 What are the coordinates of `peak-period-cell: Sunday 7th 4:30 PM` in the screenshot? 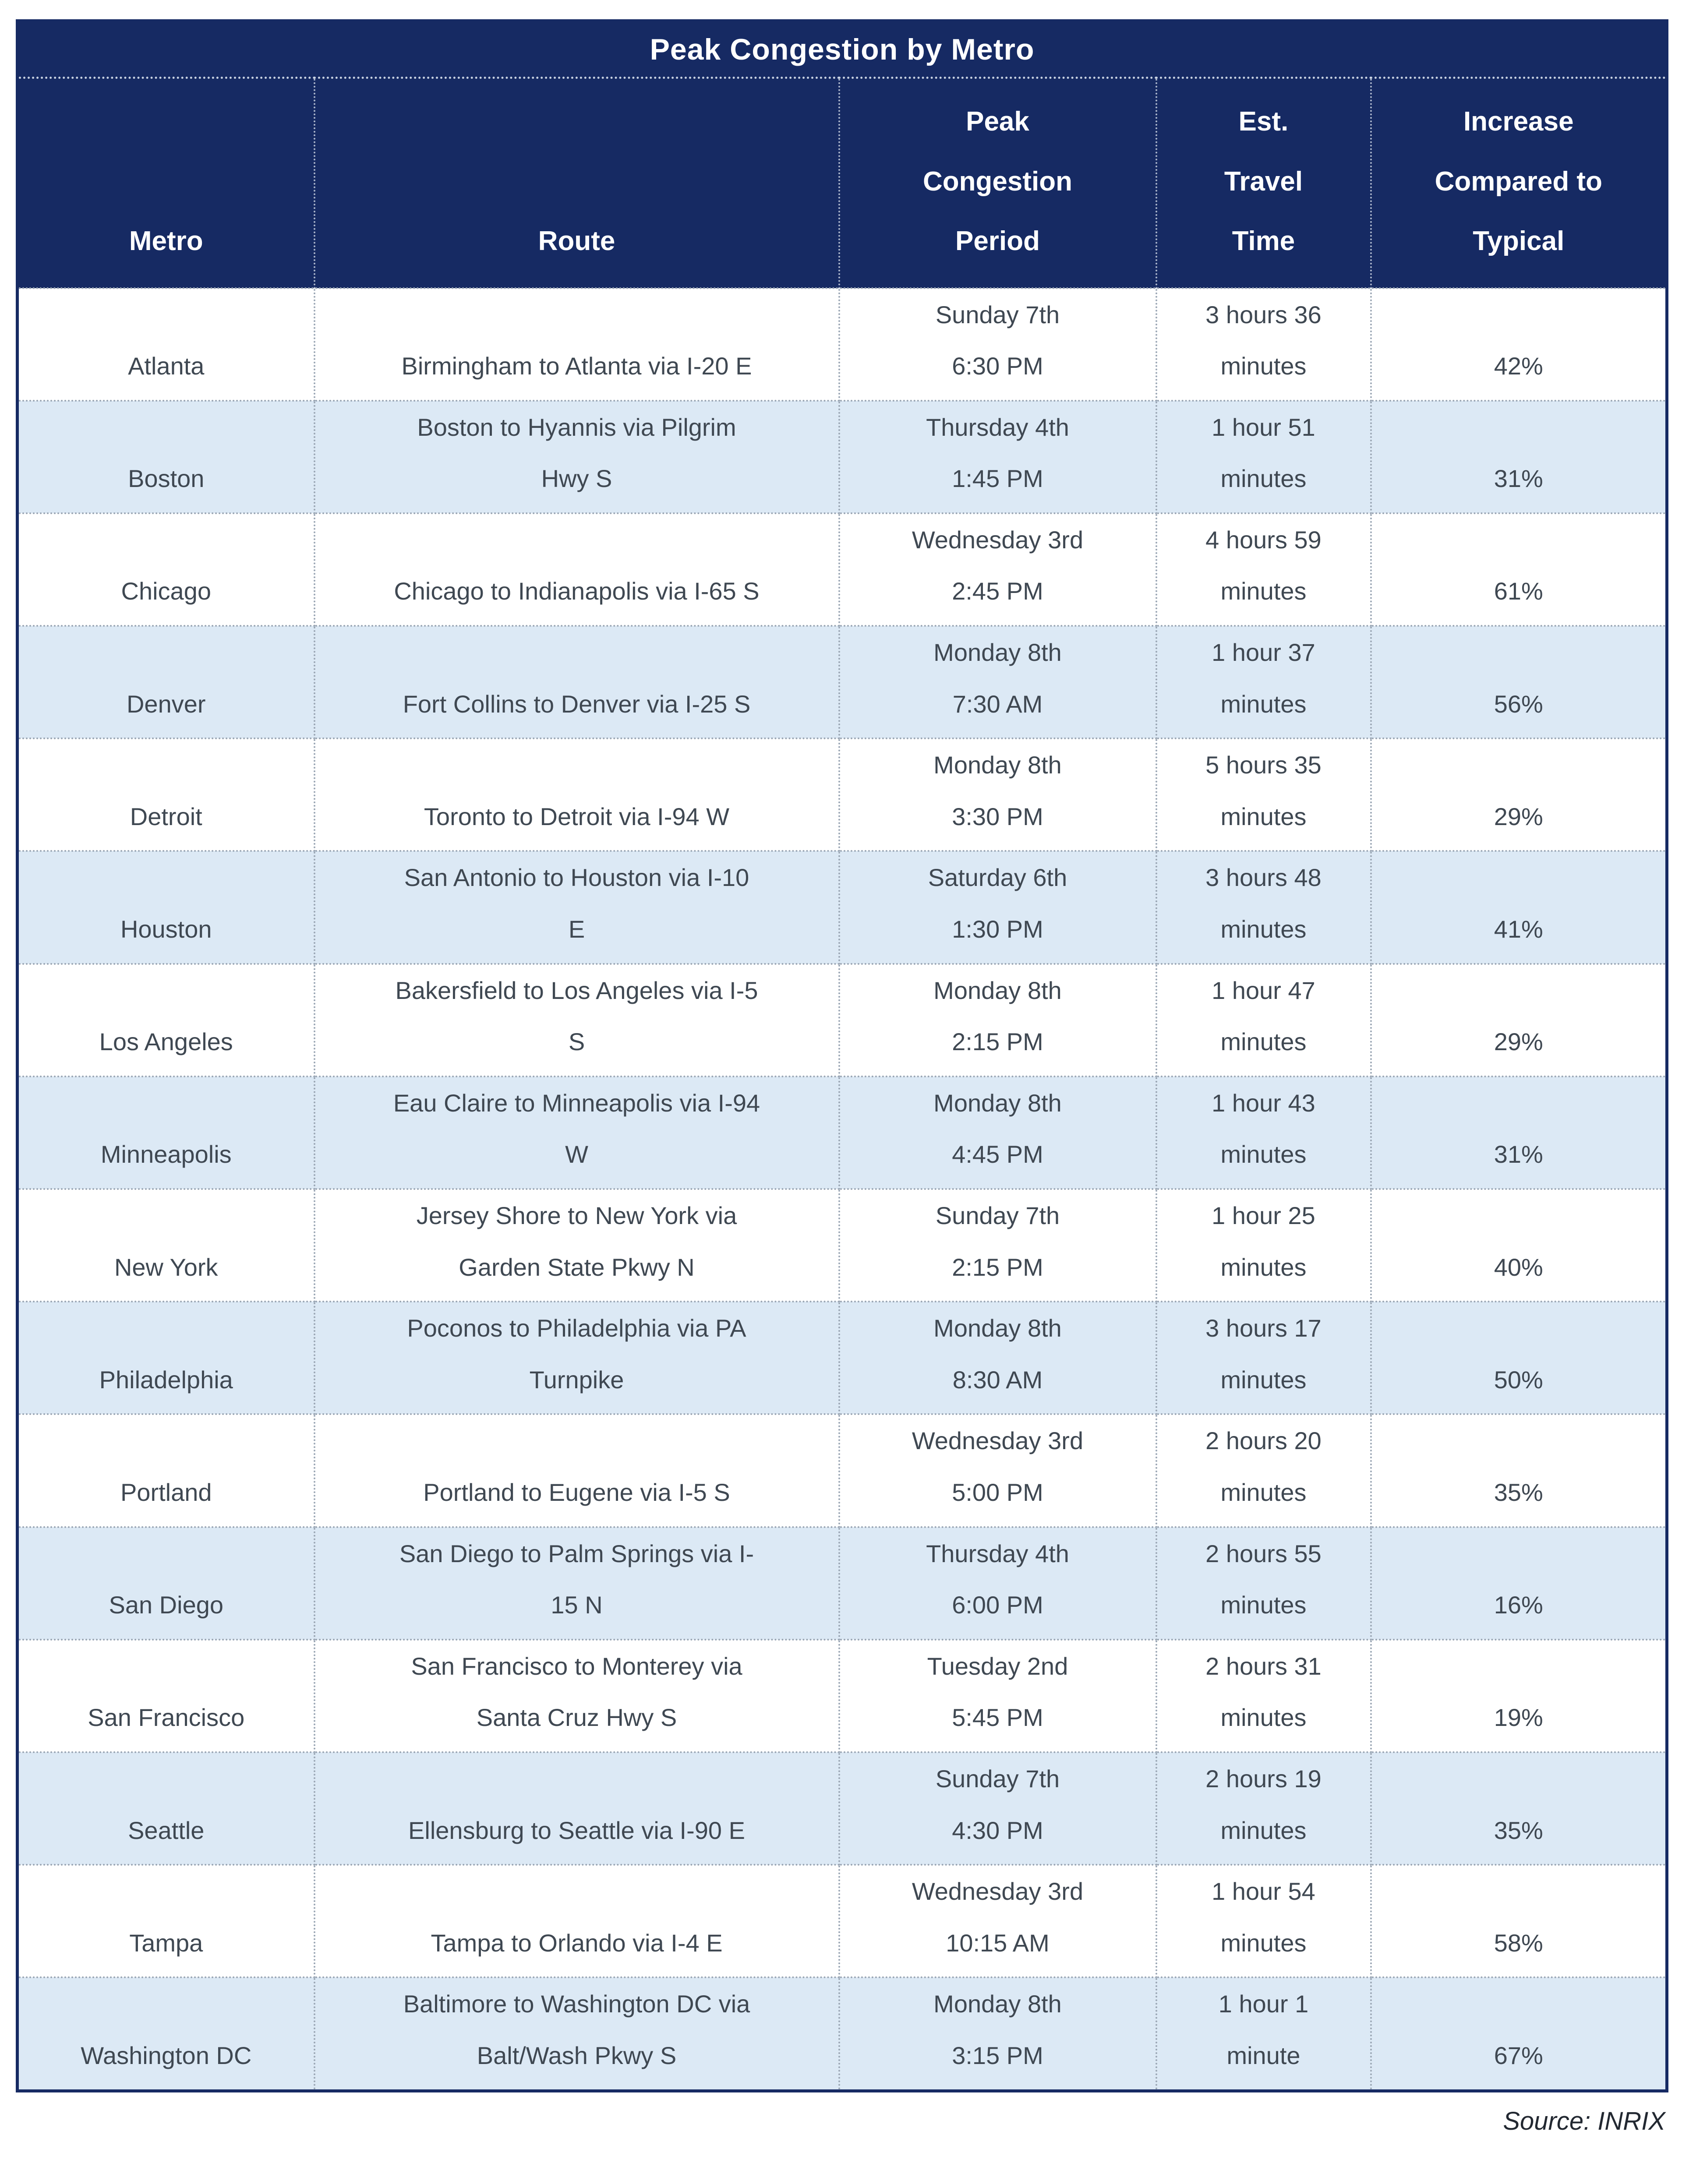 It's located at (997, 1808).